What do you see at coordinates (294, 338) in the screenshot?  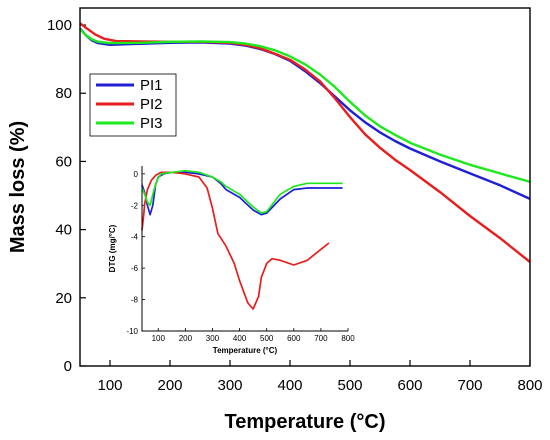 I see `inset-x-tick-label: 600` at bounding box center [294, 338].